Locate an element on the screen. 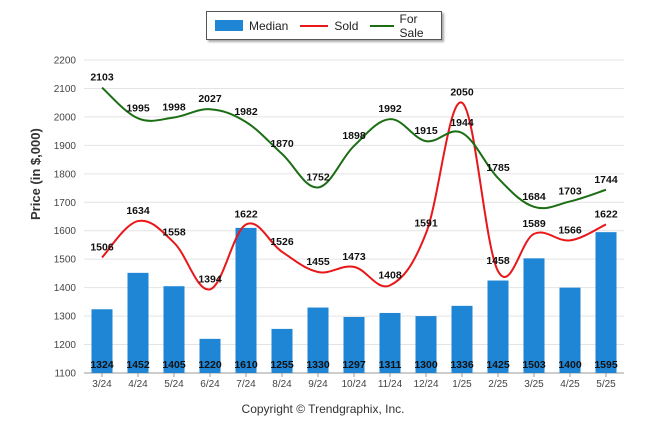 The width and height of the screenshot is (646, 439). legend-swatch-sold is located at coordinates (314, 25).